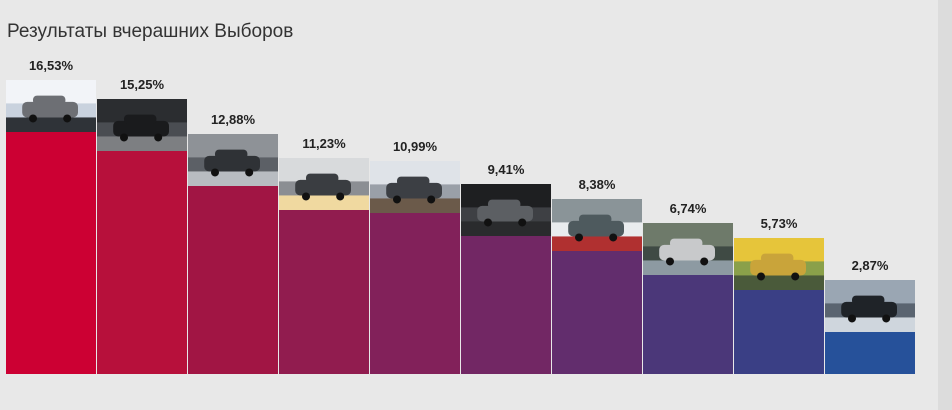 Image resolution: width=952 pixels, height=410 pixels. Describe the element at coordinates (324, 143) in the screenshot. I see `value-label-4: 11,23%` at that location.